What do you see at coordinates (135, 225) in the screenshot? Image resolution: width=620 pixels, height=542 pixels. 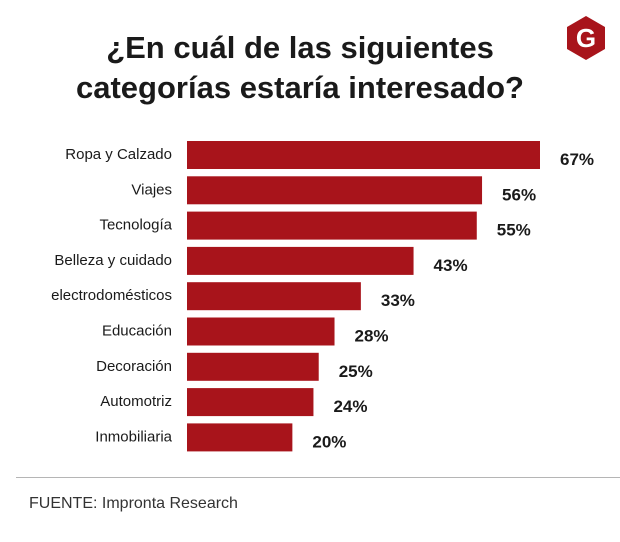 I see `category-label: Tecnología` at bounding box center [135, 225].